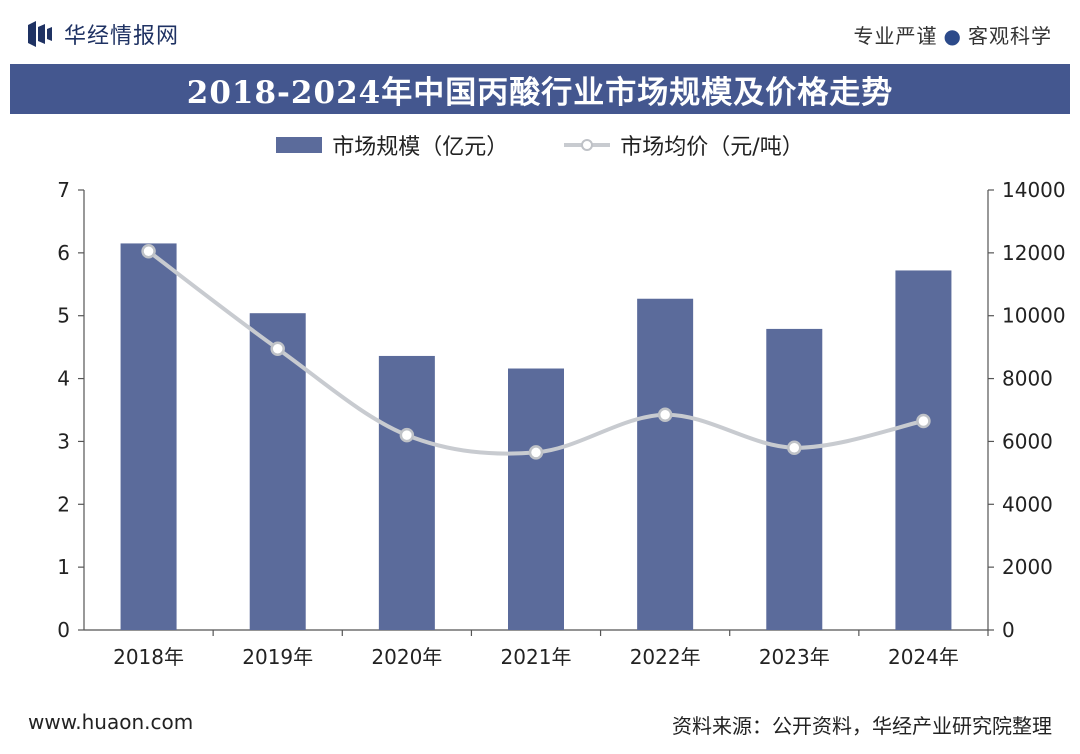  What do you see at coordinates (1034, 253) in the screenshot?
I see `y-right-tick-label: 12000` at bounding box center [1034, 253].